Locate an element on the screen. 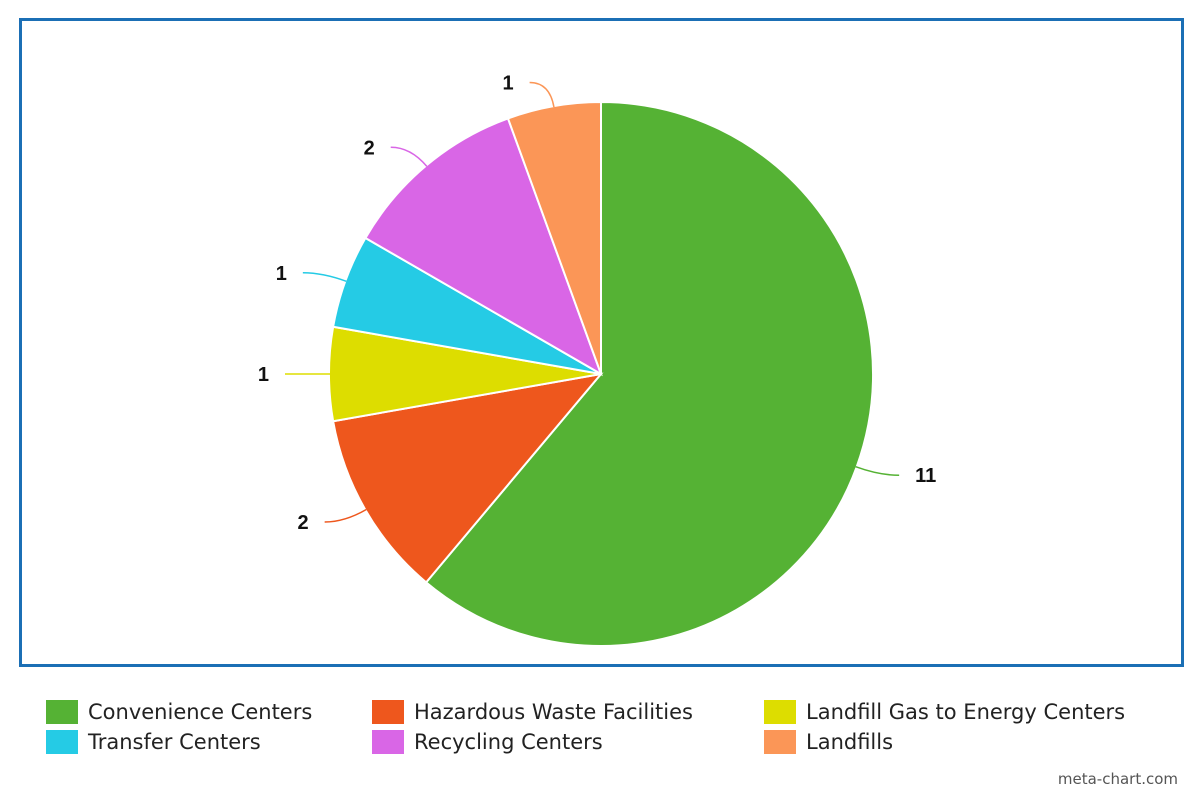 The width and height of the screenshot is (1200, 800). legend-label: Landfill Gas to Energy Centers is located at coordinates (966, 712).